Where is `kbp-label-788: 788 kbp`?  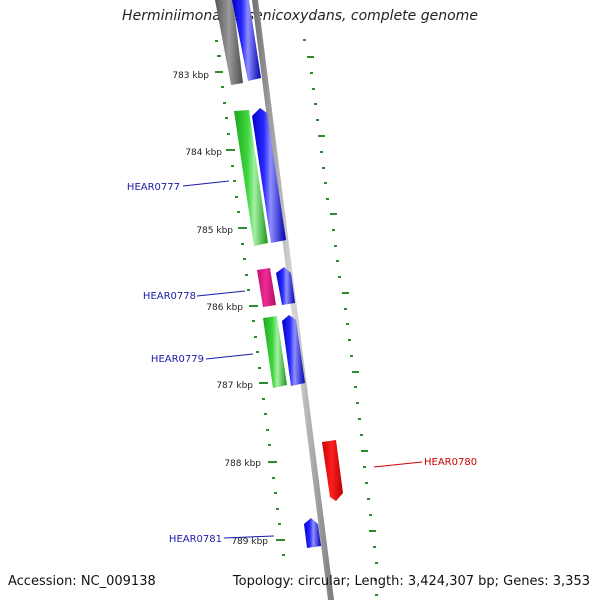 kbp-label-788: 788 kbp is located at coordinates (242, 464).